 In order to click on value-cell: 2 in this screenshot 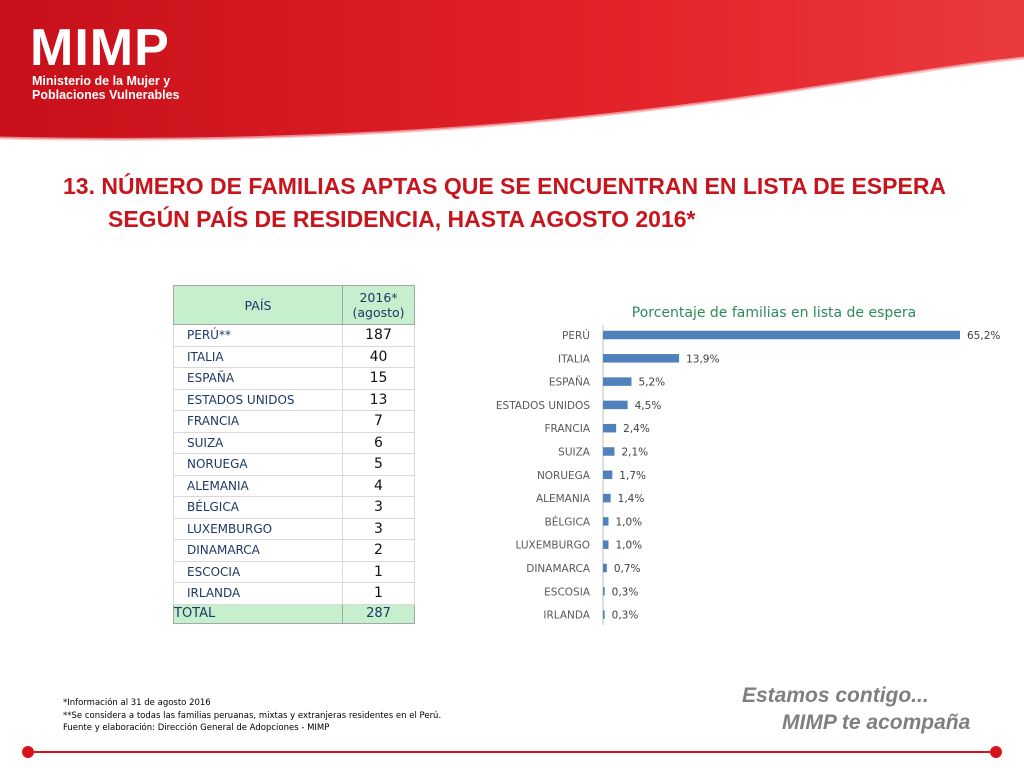, I will do `click(378, 550)`.